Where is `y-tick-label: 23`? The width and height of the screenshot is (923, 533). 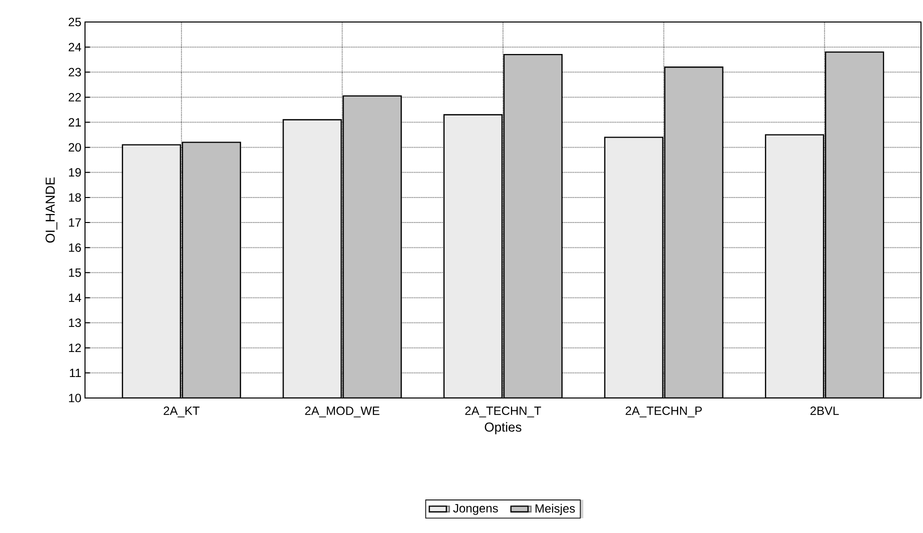
y-tick-label: 23 is located at coordinates (74, 72).